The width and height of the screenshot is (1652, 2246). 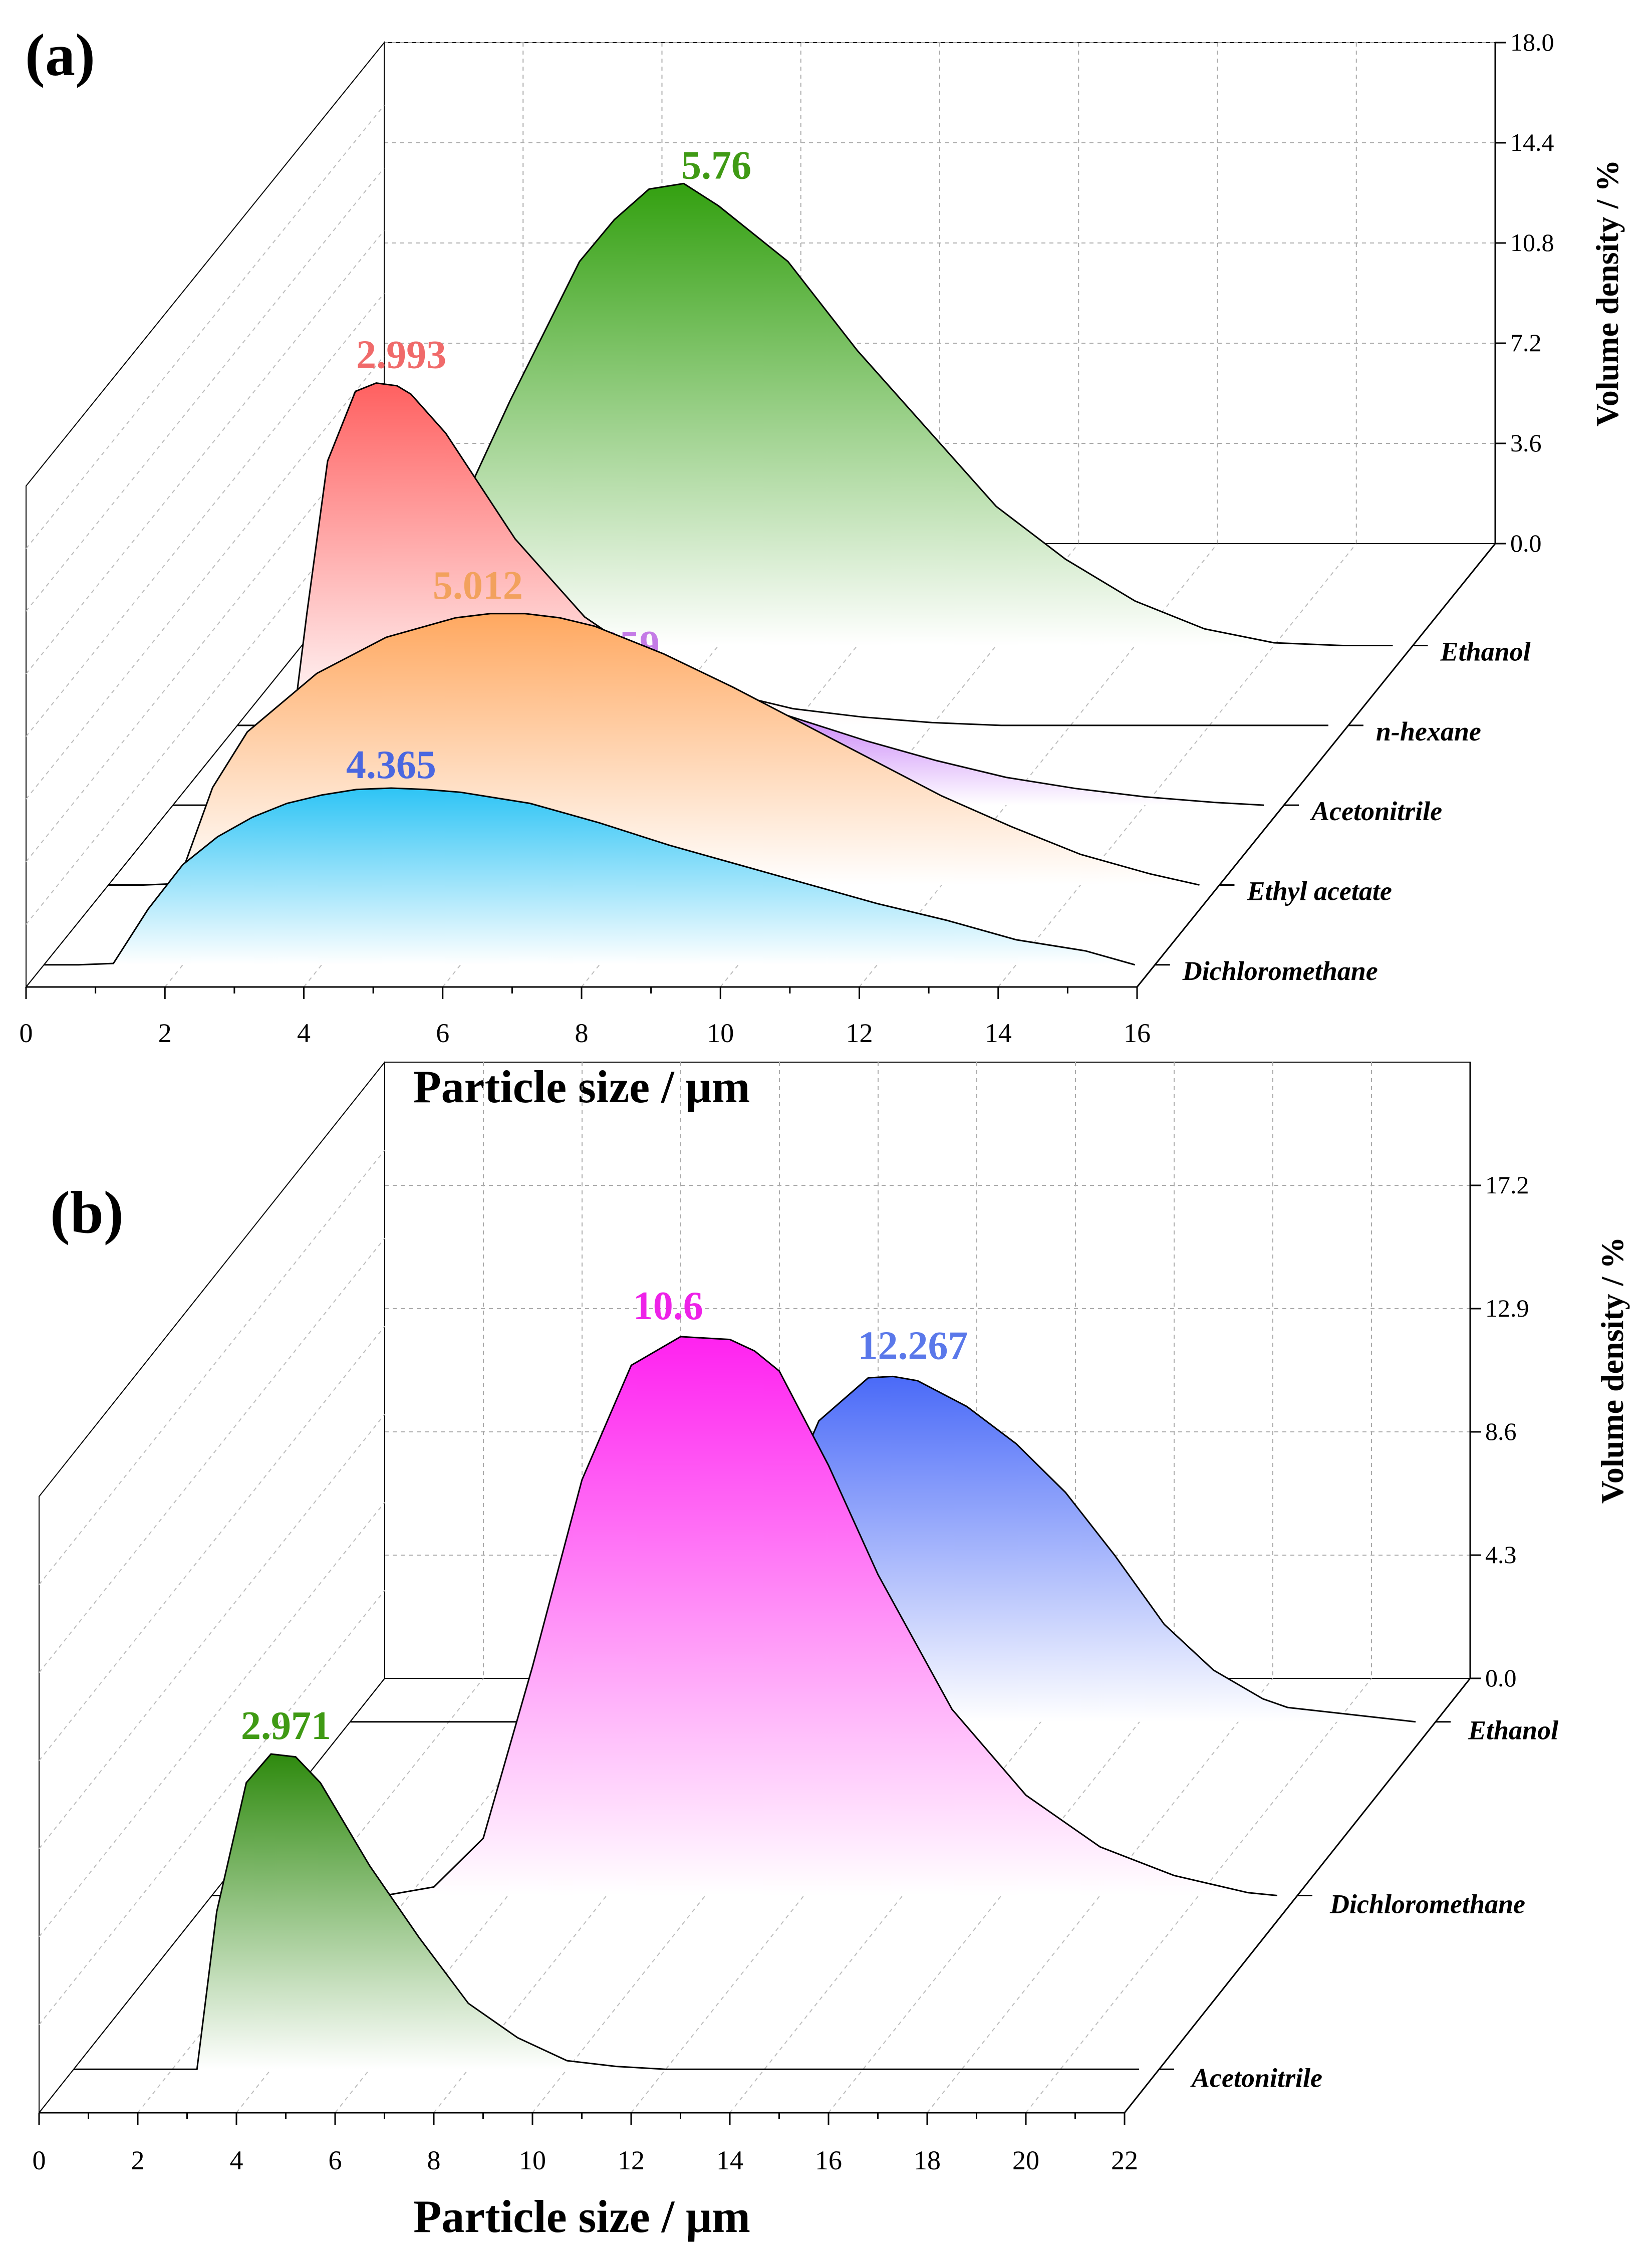 I want to click on x-tick-label: 22, so click(x=1124, y=2160).